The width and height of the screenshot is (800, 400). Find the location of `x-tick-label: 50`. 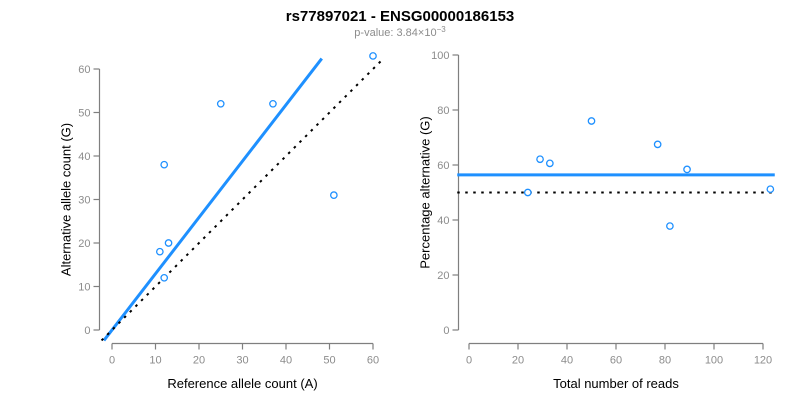

x-tick-label: 50 is located at coordinates (329, 361).